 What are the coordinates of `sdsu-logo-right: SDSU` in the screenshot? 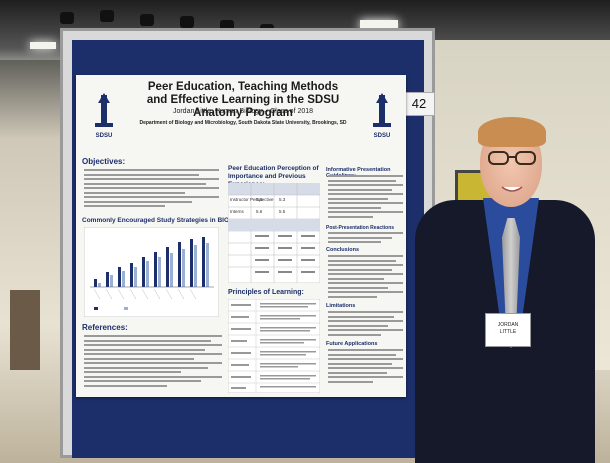 It's located at (382, 116).